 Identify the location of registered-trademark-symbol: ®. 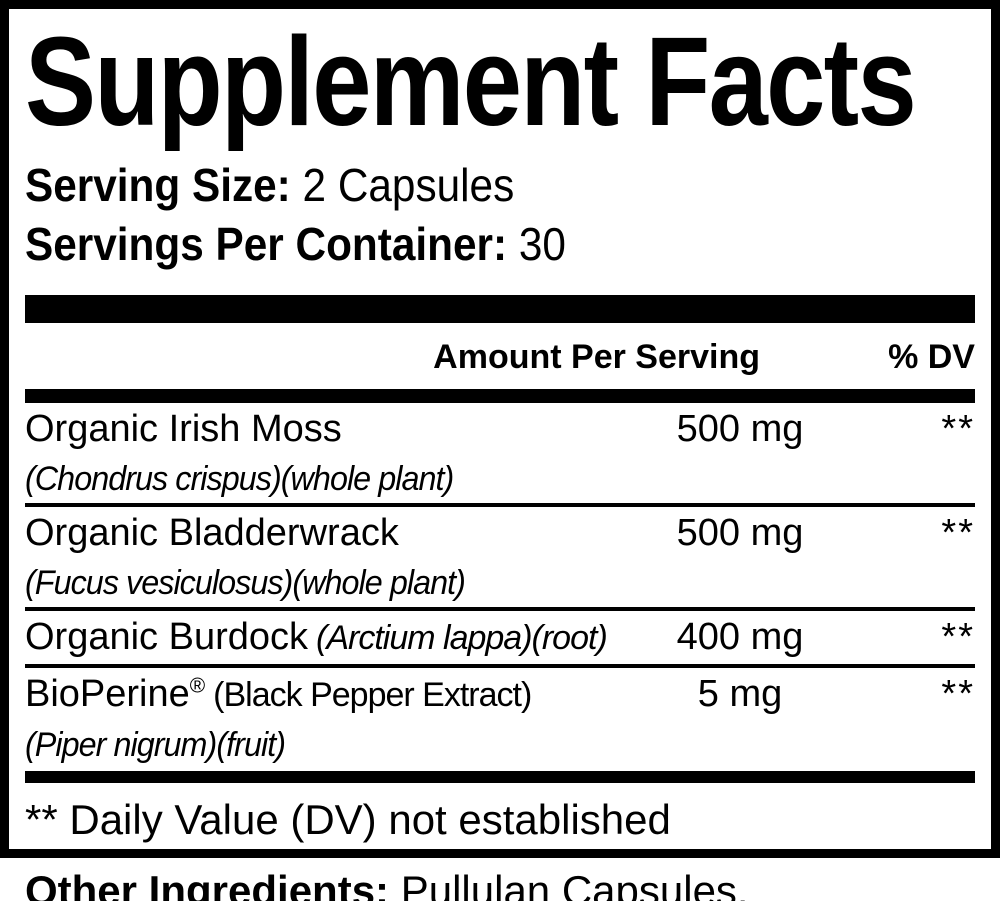
(197, 686).